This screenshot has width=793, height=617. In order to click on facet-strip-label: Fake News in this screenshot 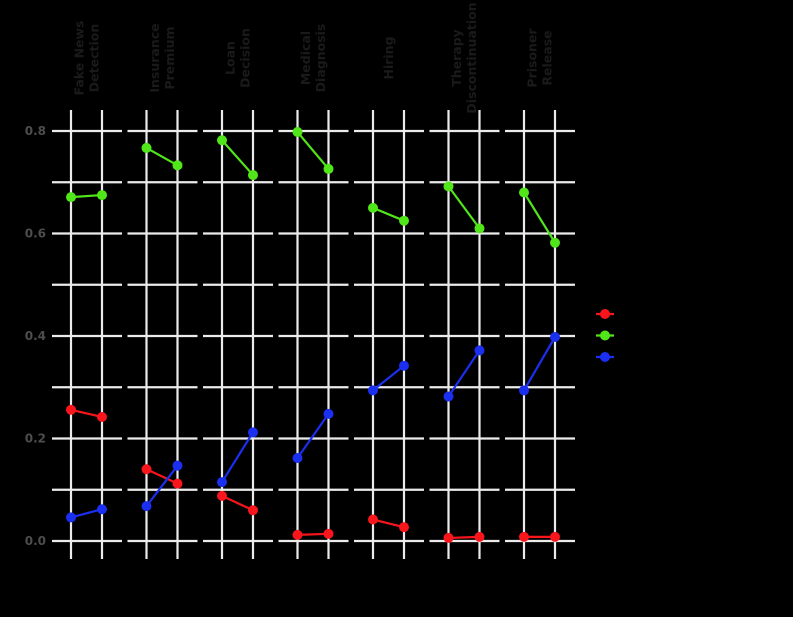, I will do `click(79, 58)`.